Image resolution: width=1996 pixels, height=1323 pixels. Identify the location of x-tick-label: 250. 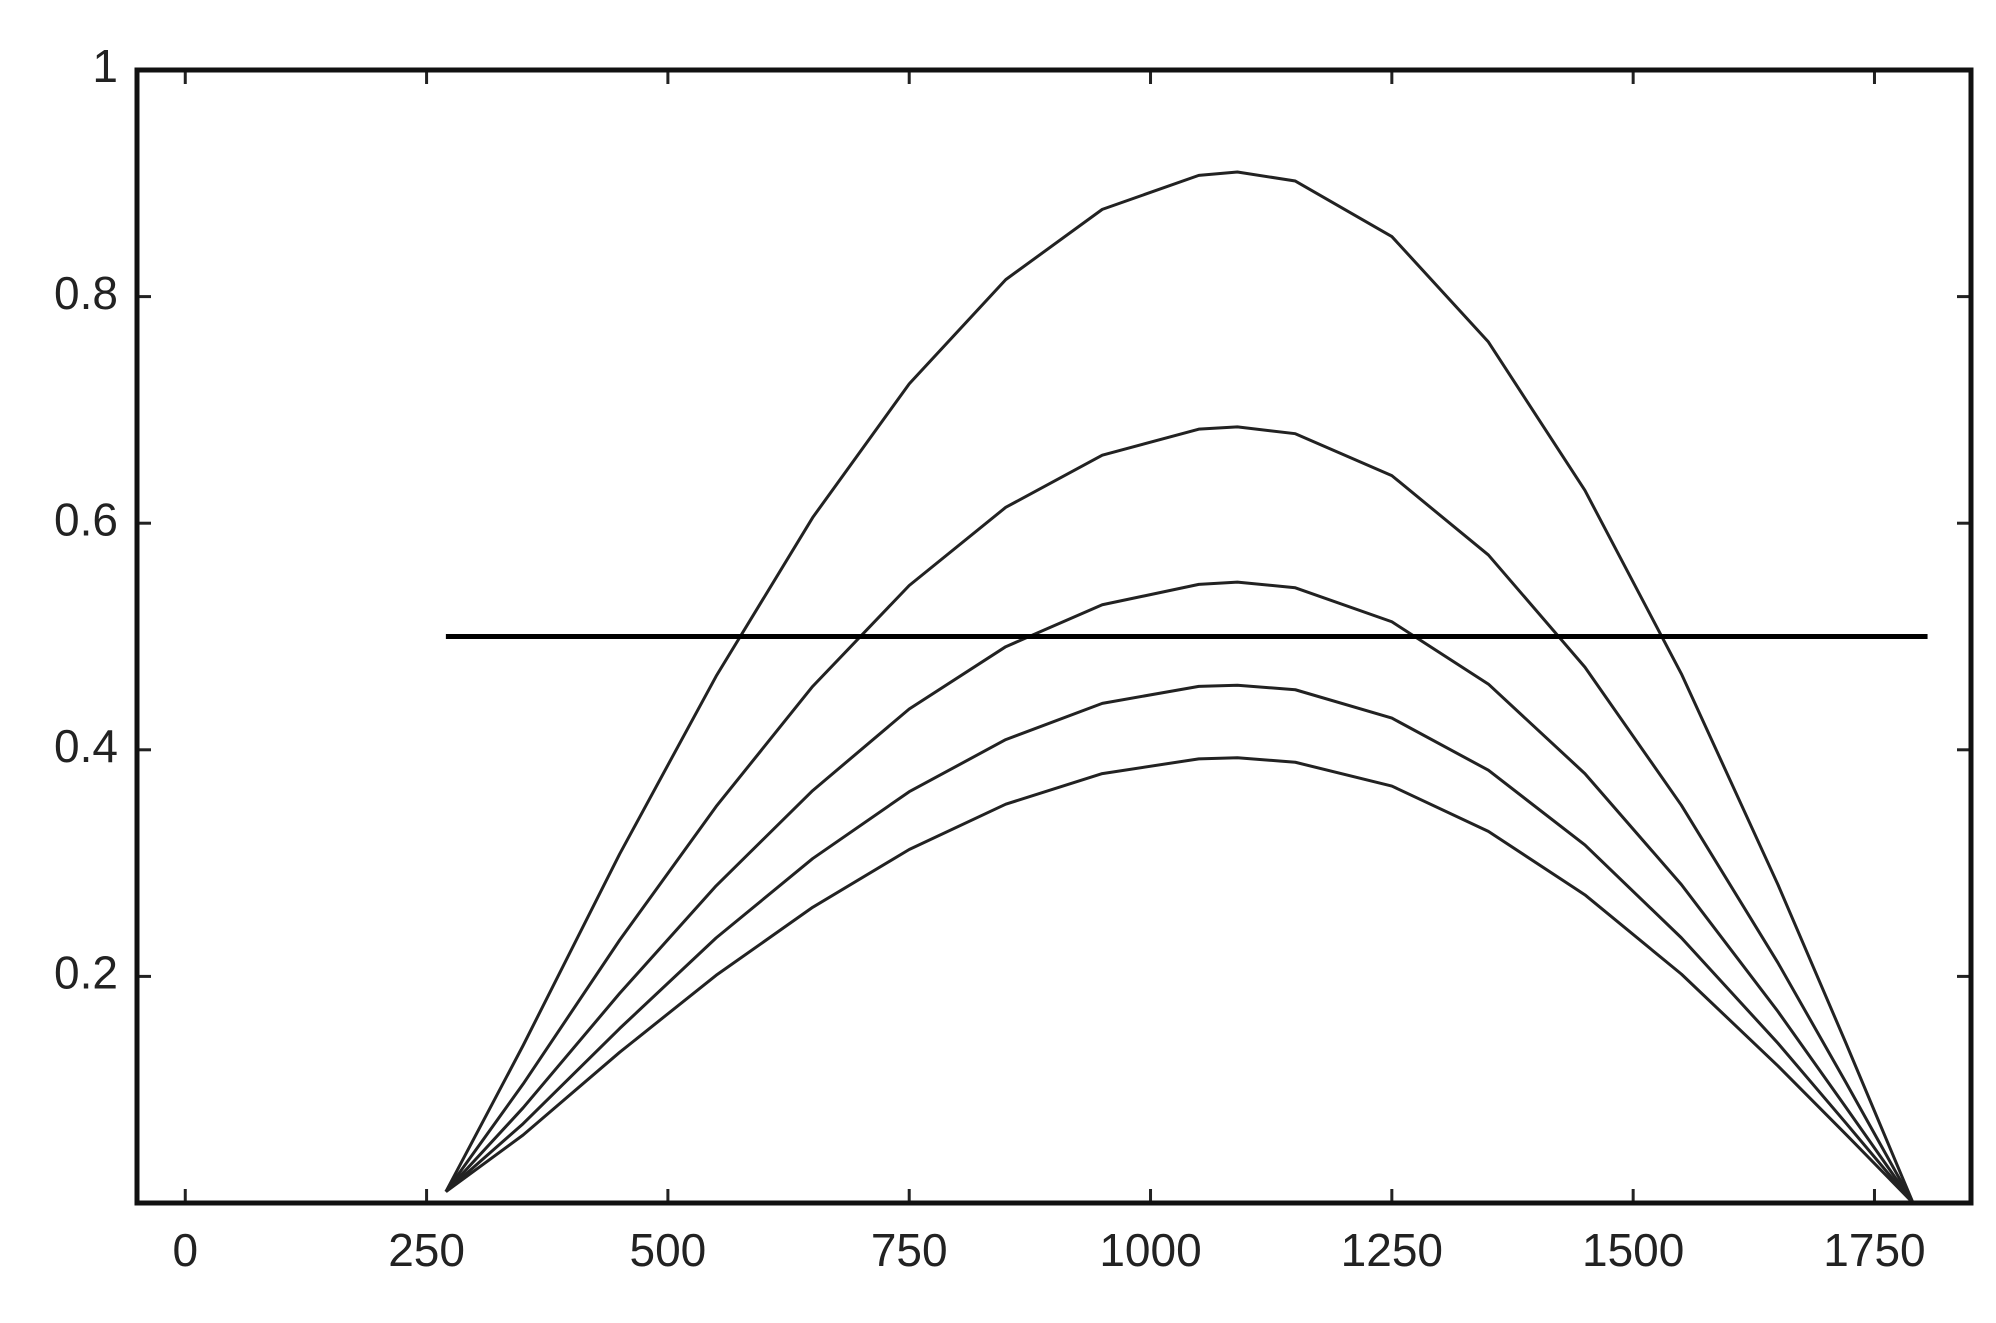
(426, 1250).